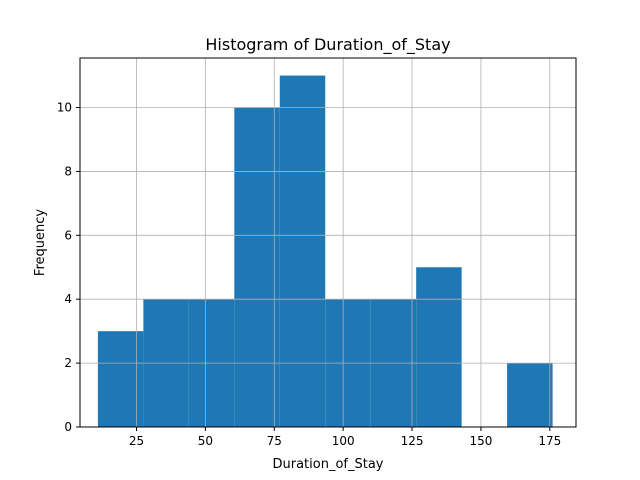 This screenshot has width=640, height=480. Describe the element at coordinates (480, 441) in the screenshot. I see `x-tick-label: 150` at that location.